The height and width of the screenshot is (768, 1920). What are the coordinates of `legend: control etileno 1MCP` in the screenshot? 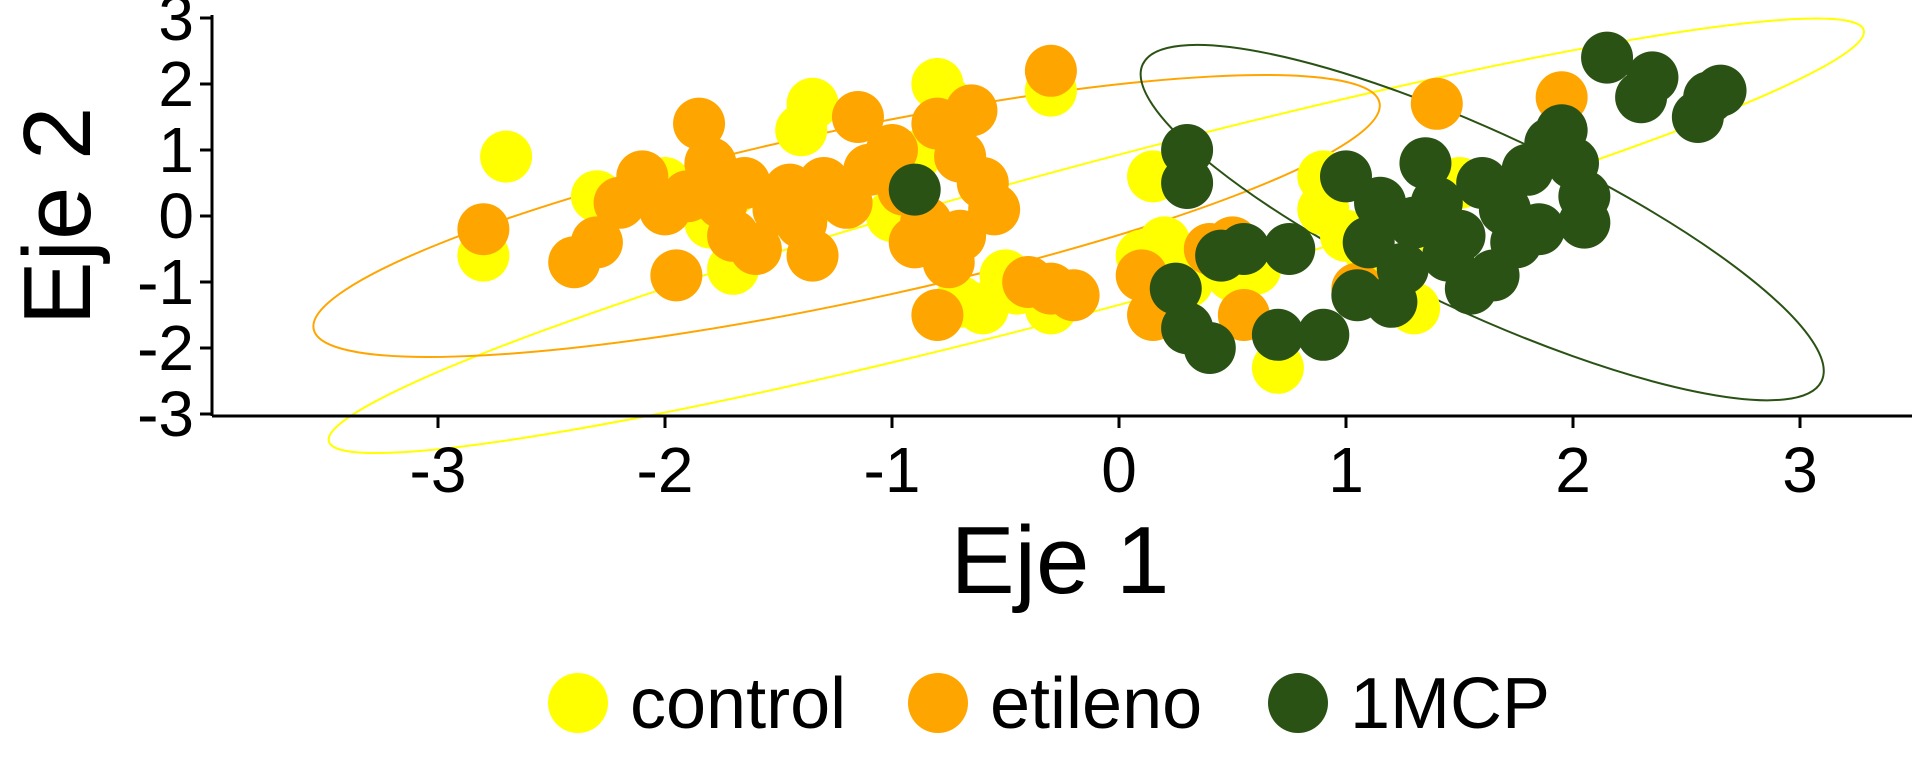 It's located at (1049, 704).